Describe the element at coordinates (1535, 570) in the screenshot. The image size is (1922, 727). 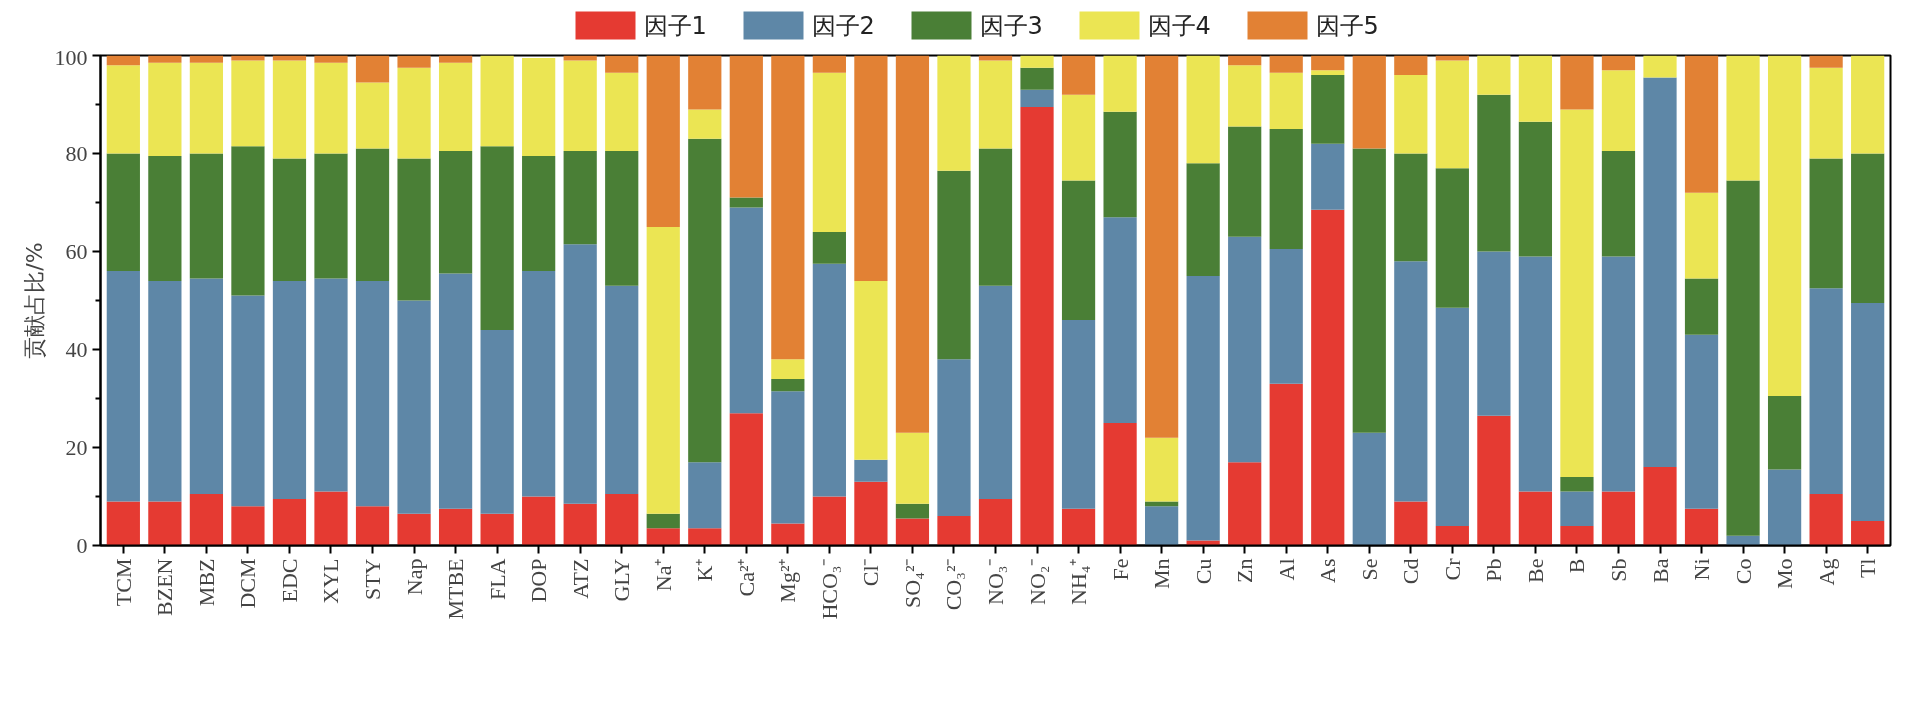
I see `x-tick-label: Be` at that location.